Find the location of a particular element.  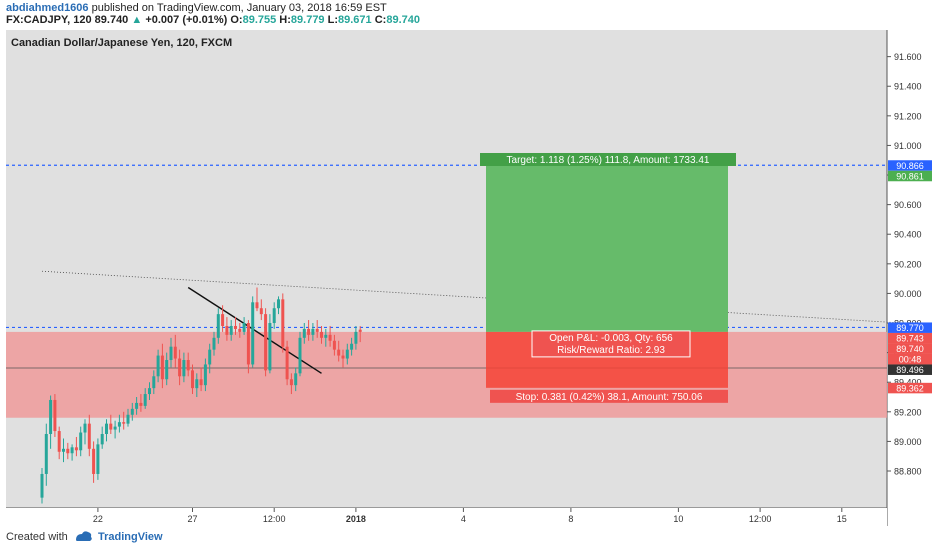

pnl-label: Open P&L: -0.003, Qty: 656 is located at coordinates (611, 338).